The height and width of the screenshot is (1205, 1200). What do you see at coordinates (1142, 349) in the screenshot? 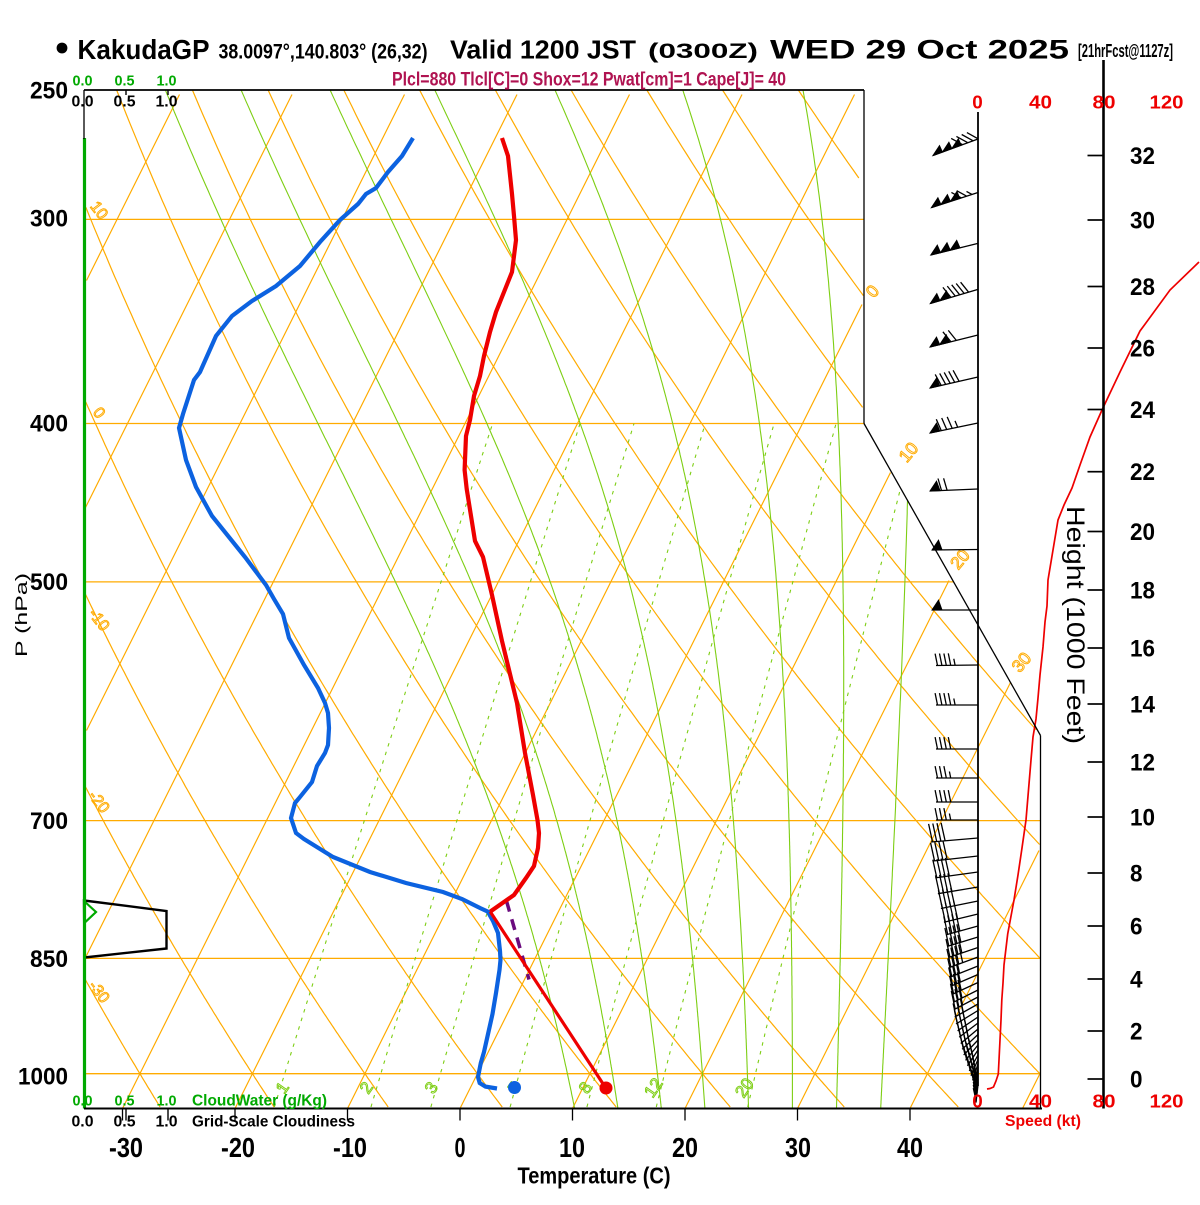
I see `svg-text: 26` at bounding box center [1142, 349].